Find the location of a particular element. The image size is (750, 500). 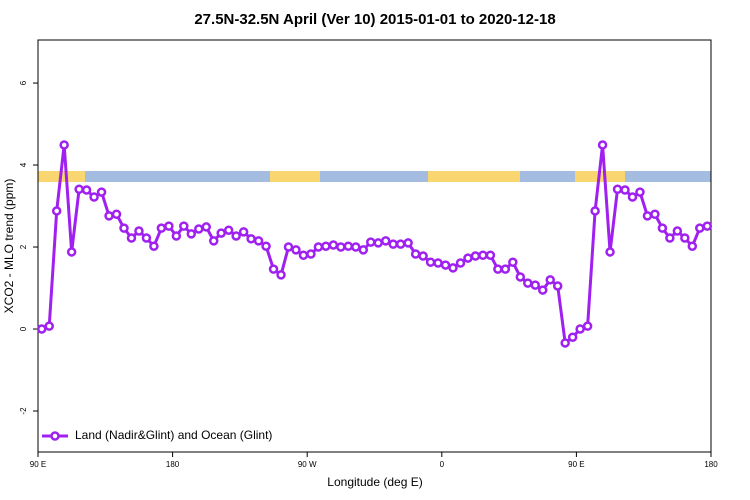

x-tick-label: 90 W is located at coordinates (307, 464).